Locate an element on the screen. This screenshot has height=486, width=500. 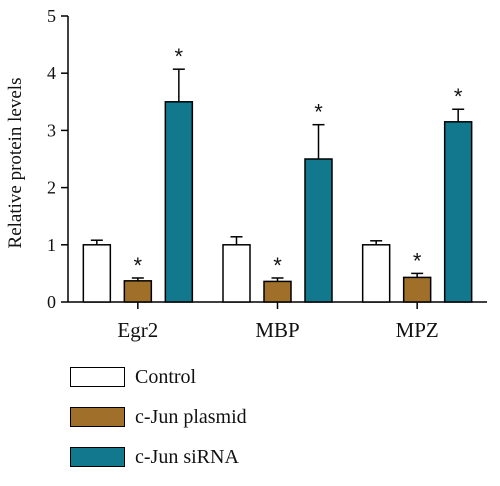
legend-item-control: Control is located at coordinates (158, 377).